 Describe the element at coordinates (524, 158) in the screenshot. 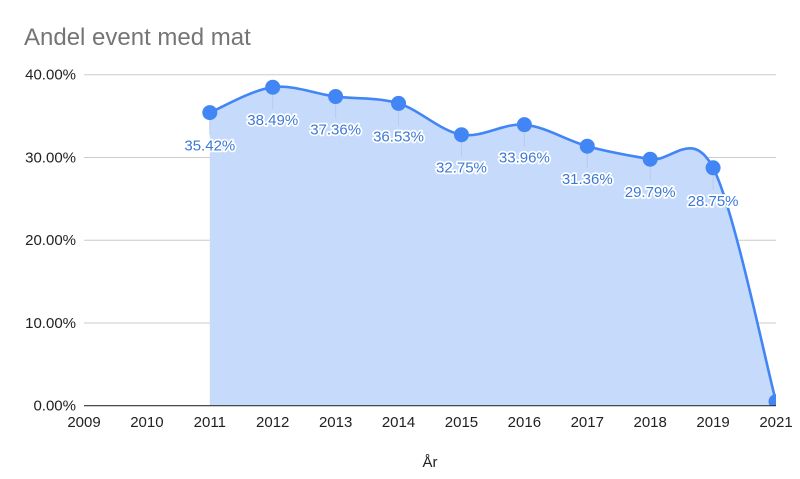

I see `data-label-2016: 33.96%` at that location.